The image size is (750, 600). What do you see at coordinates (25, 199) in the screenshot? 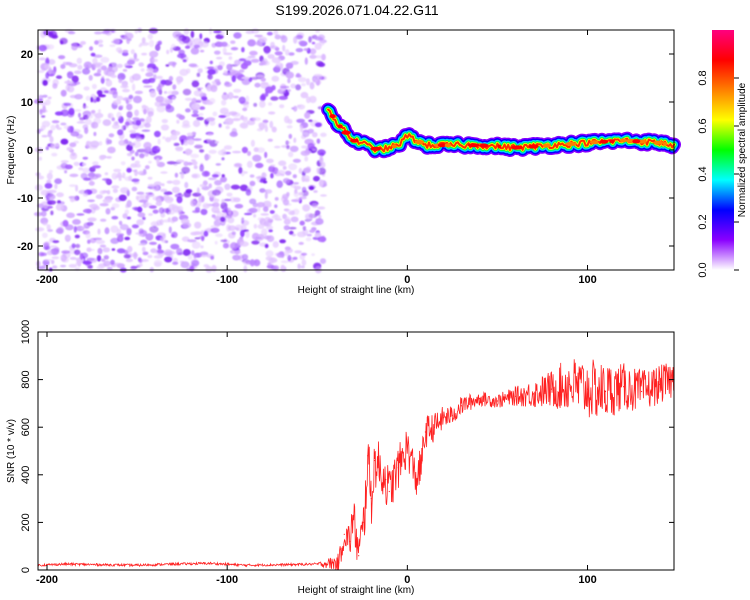
I see `y-tick-label: -10` at bounding box center [25, 199].